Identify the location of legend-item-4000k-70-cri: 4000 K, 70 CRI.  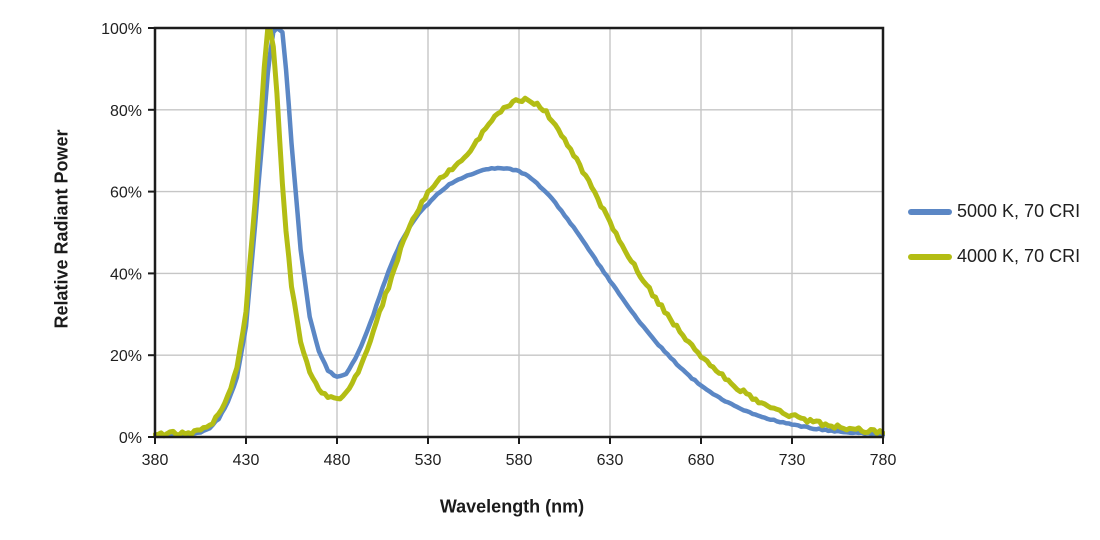
(994, 256).